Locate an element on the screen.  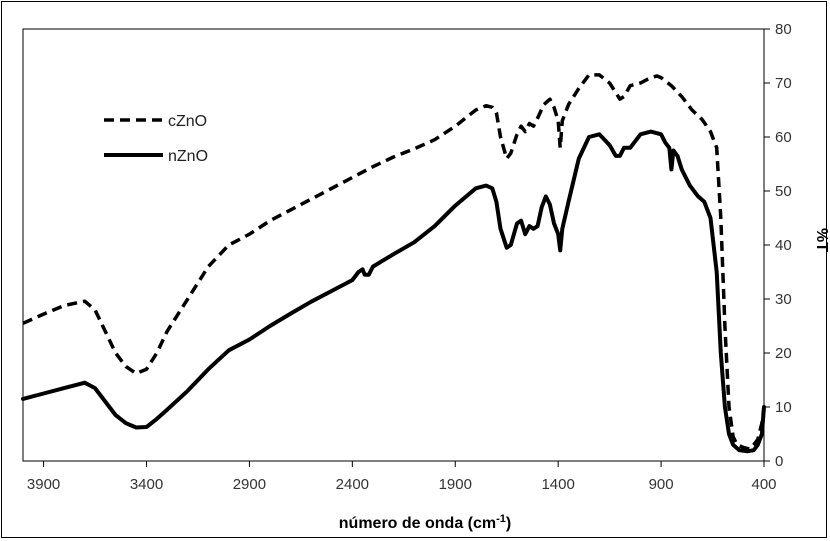
y-tick-label: 40 is located at coordinates (783, 245).